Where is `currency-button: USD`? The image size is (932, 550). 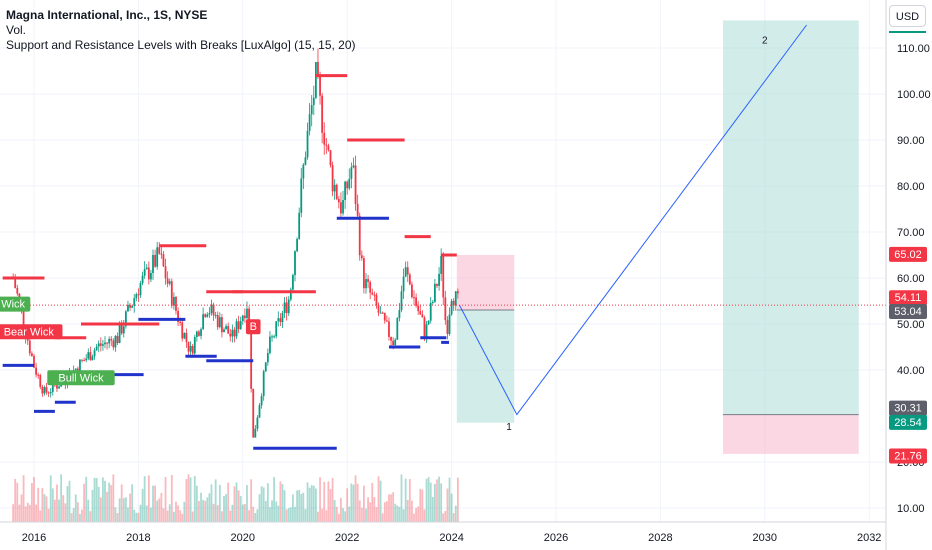
currency-button: USD is located at coordinates (907, 16).